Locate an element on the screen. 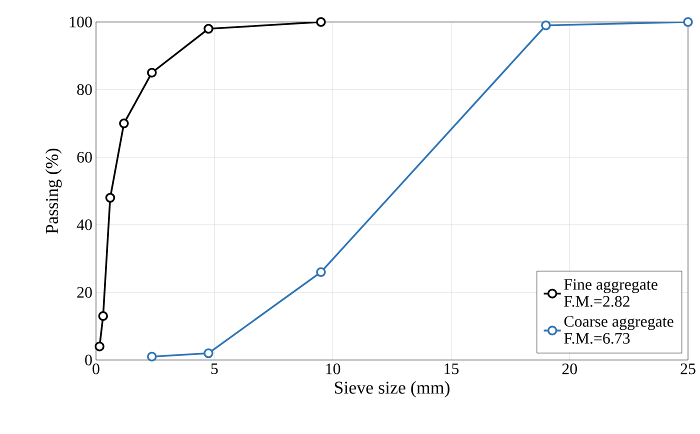  x-tick-label: 10 is located at coordinates (333, 369).